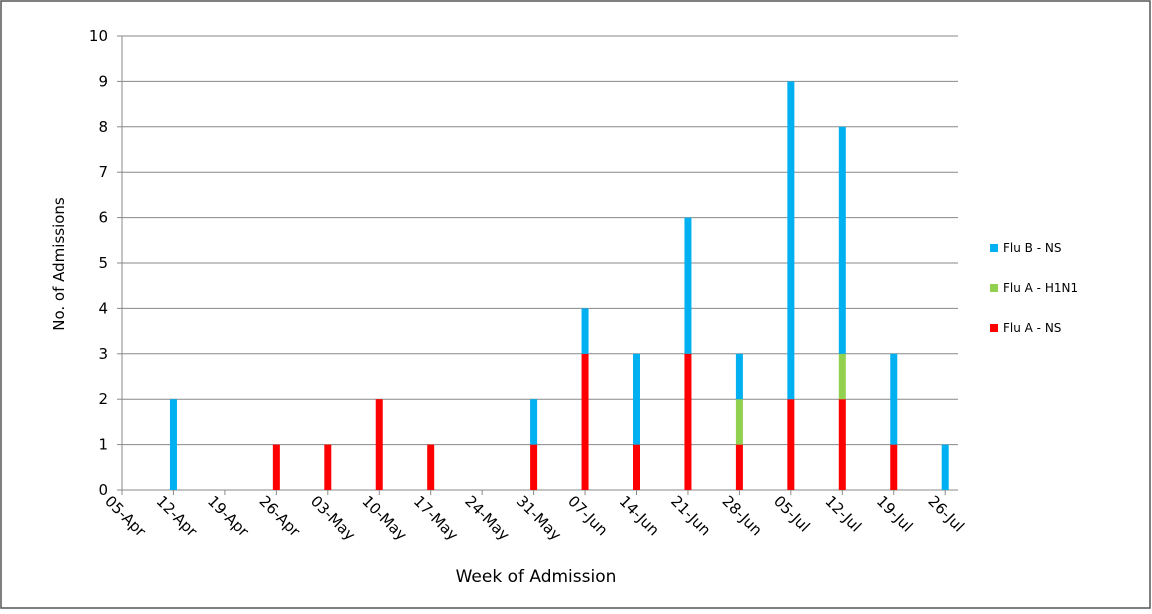  Describe the element at coordinates (1032, 328) in the screenshot. I see `legend-label: Flu A - NS` at that location.